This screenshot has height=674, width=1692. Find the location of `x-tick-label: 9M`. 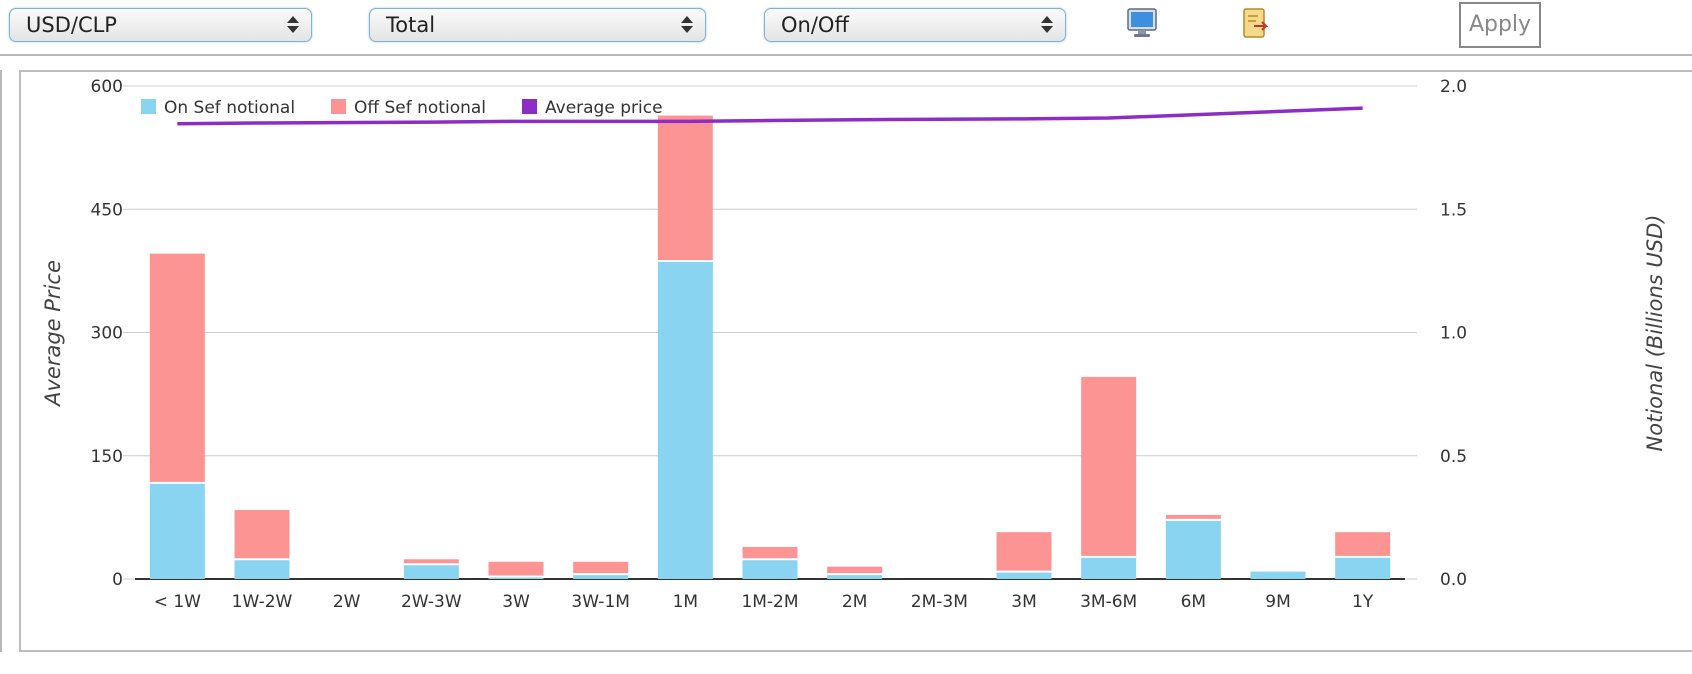

x-tick-label: 9M is located at coordinates (1277, 602).